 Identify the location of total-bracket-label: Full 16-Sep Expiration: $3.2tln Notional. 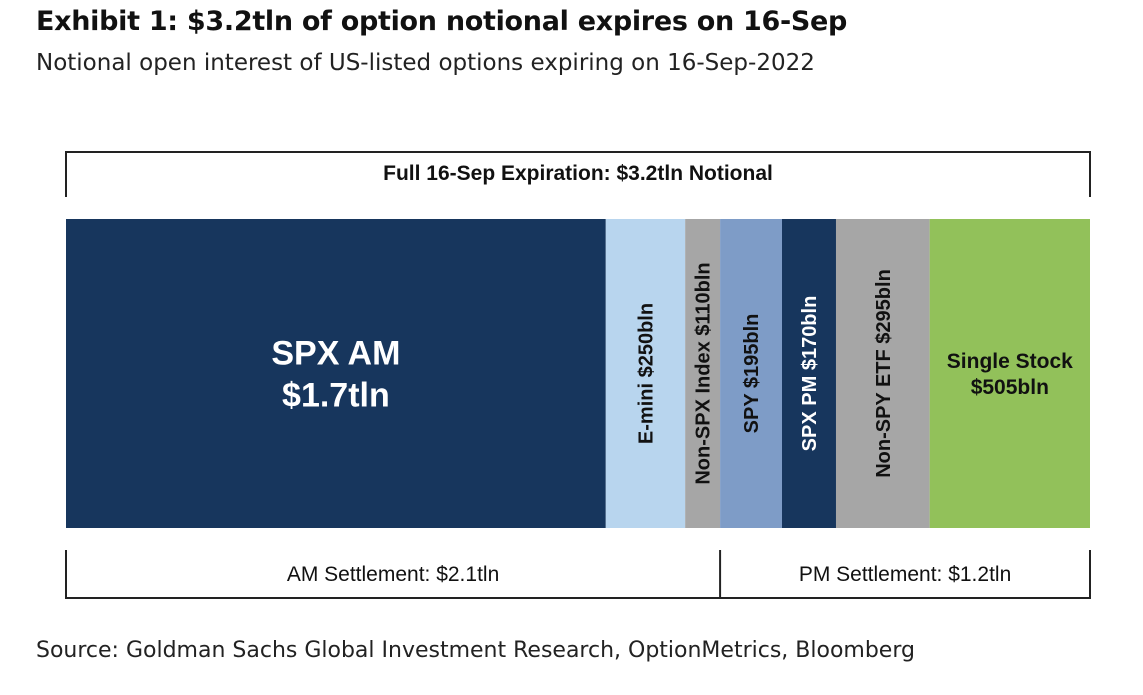
(578, 173).